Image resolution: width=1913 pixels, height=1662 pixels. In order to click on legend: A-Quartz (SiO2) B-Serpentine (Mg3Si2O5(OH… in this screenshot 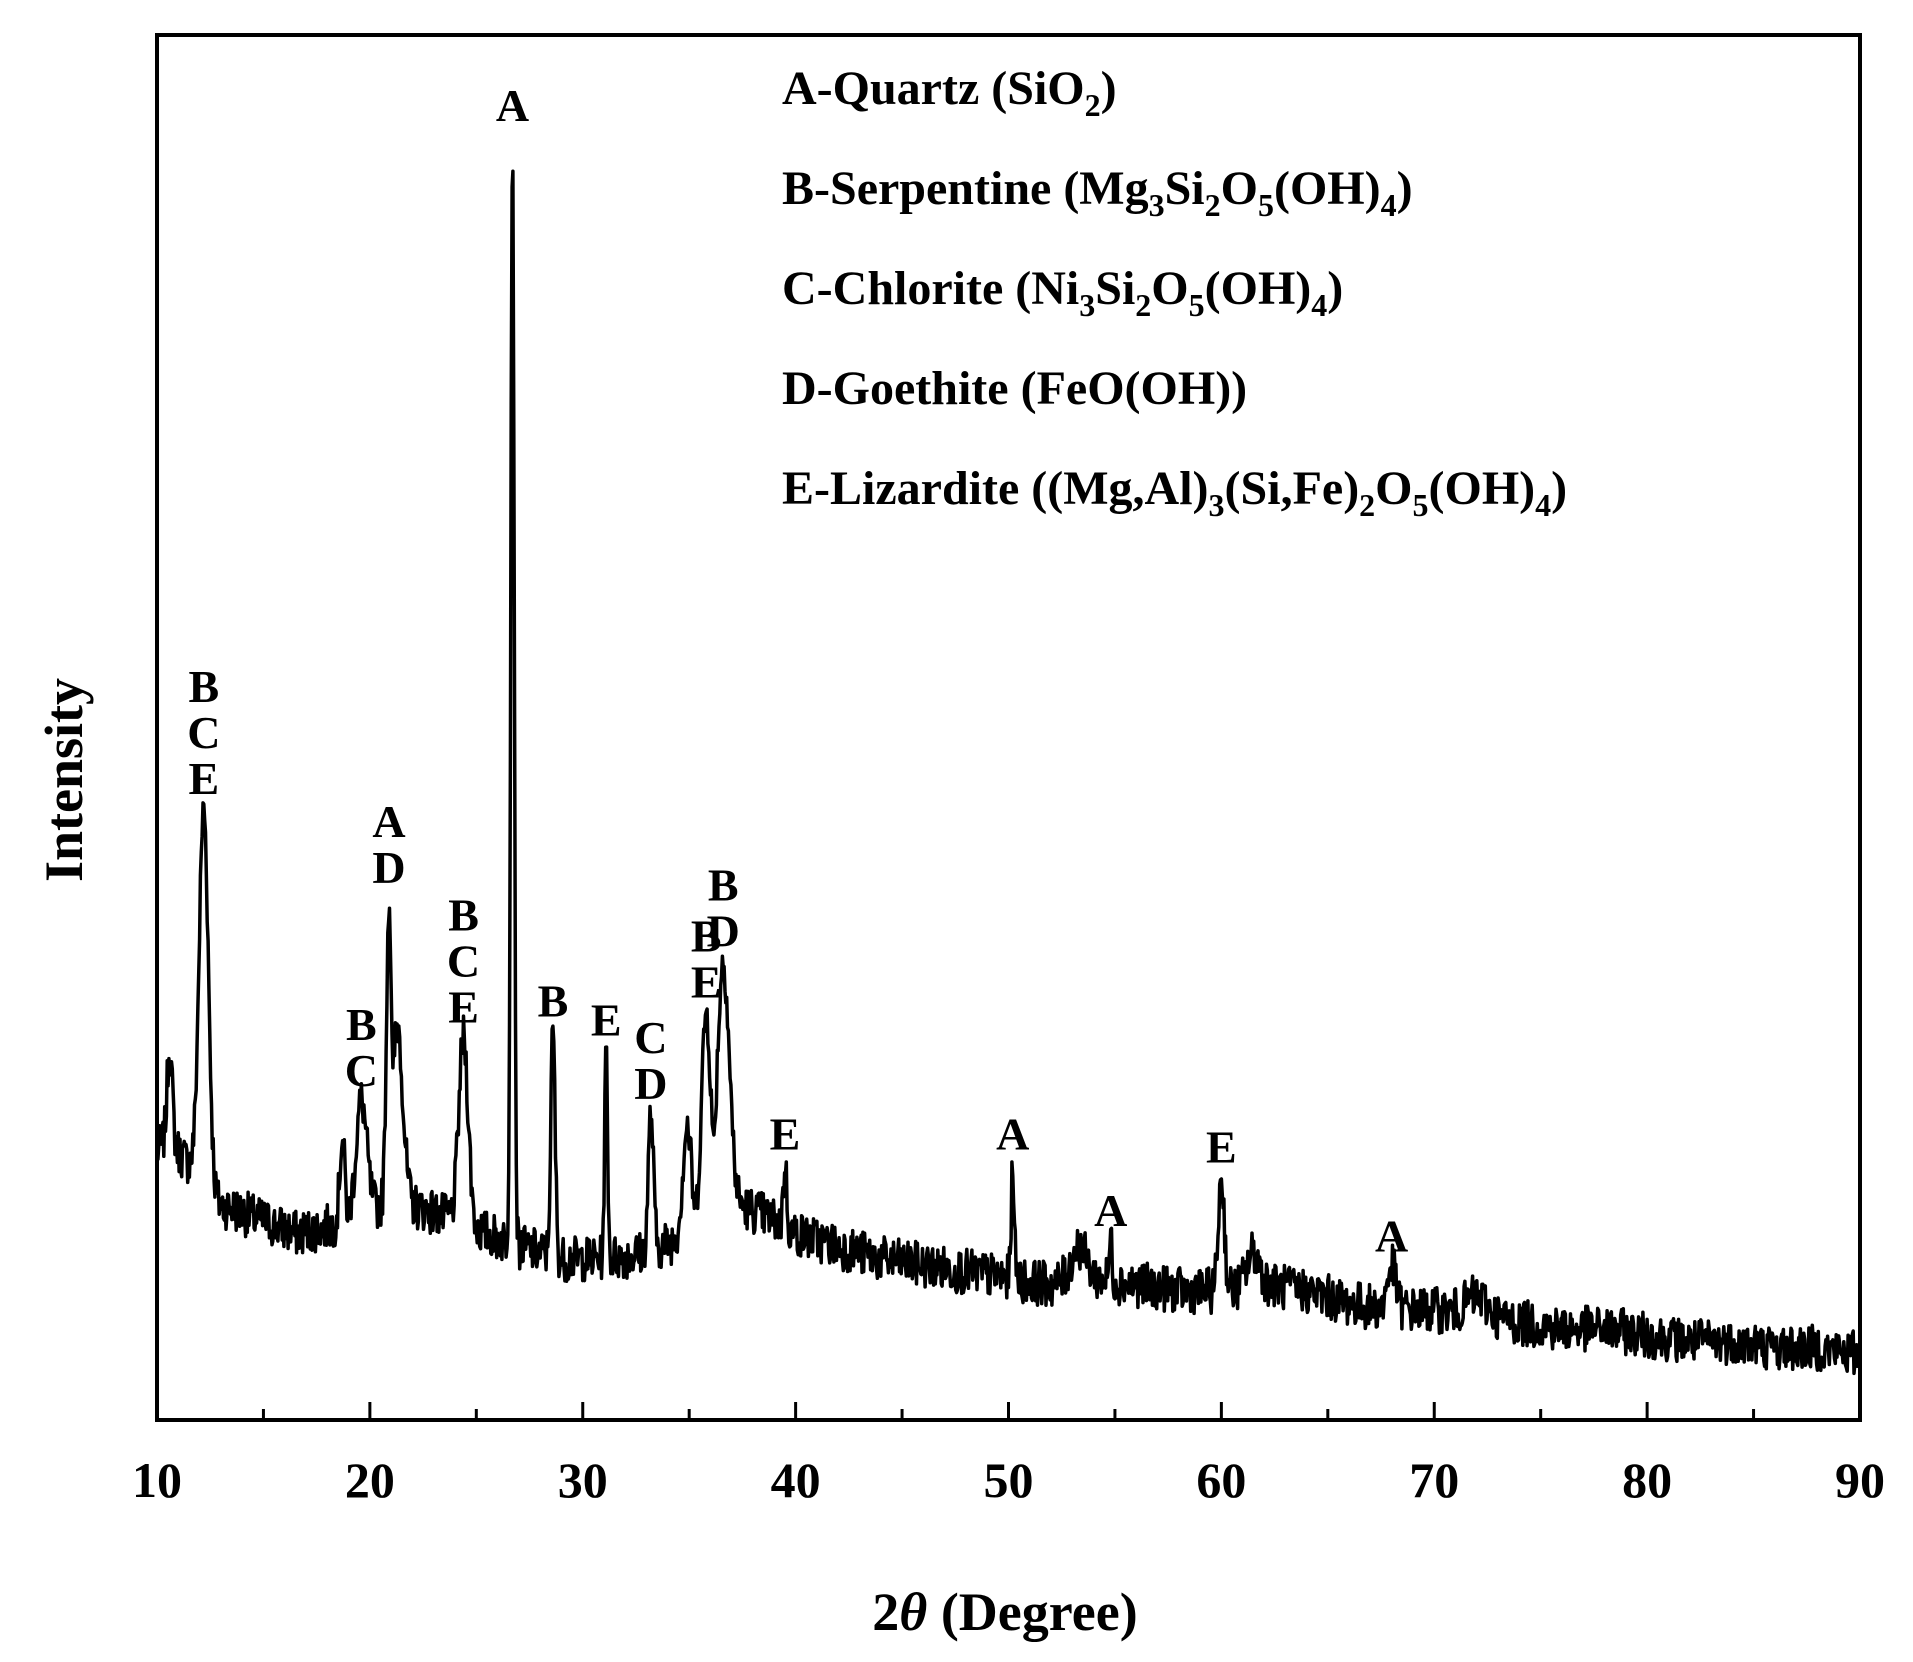, I will do `click(1174, 292)`.